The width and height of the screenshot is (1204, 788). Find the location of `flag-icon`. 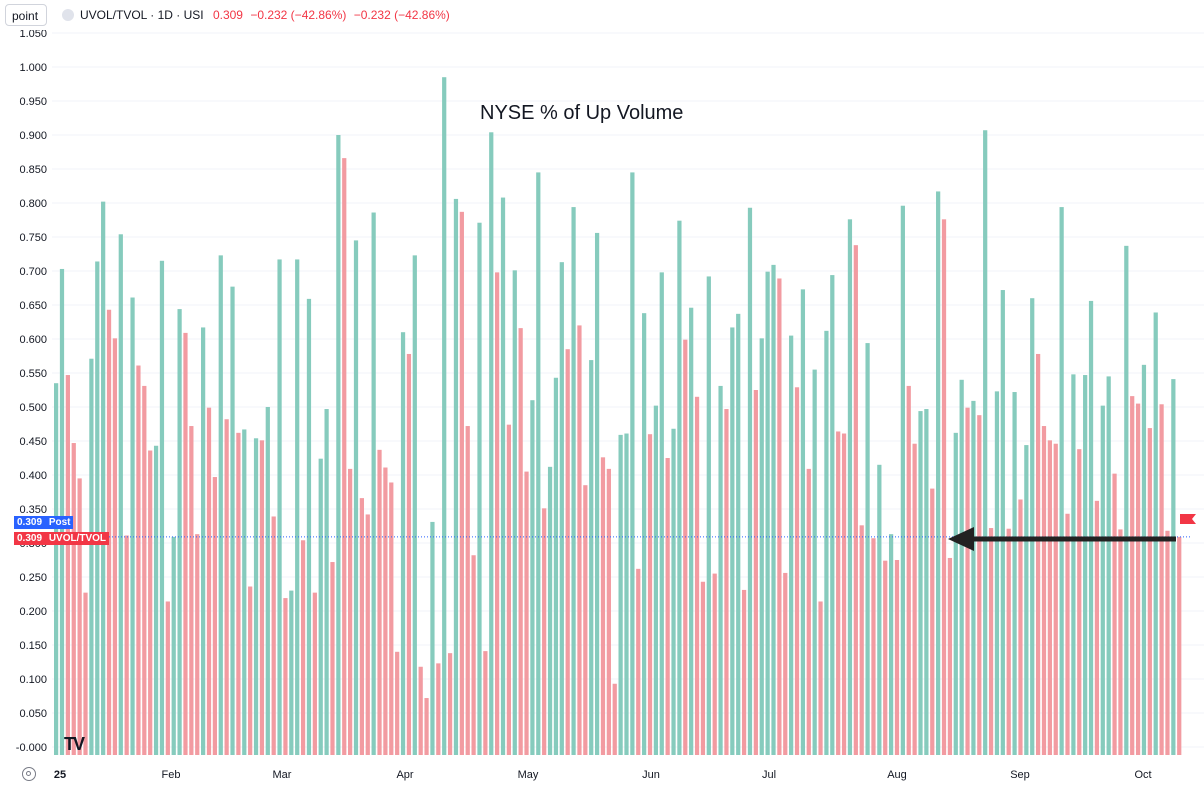

flag-icon is located at coordinates (1188, 519).